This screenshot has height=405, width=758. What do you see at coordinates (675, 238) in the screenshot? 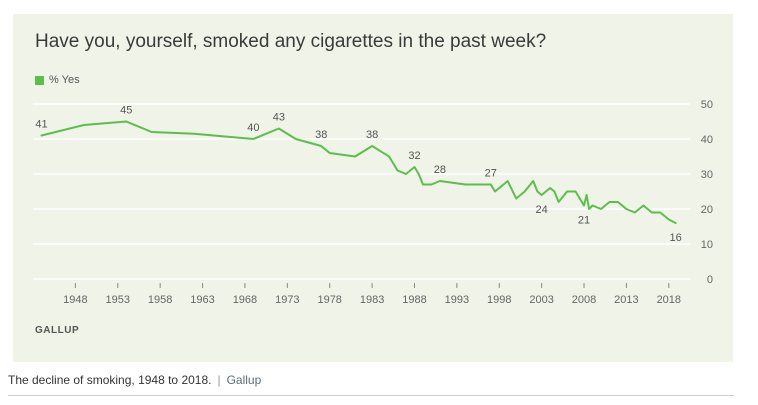
I see `data-label: 16` at bounding box center [675, 238].